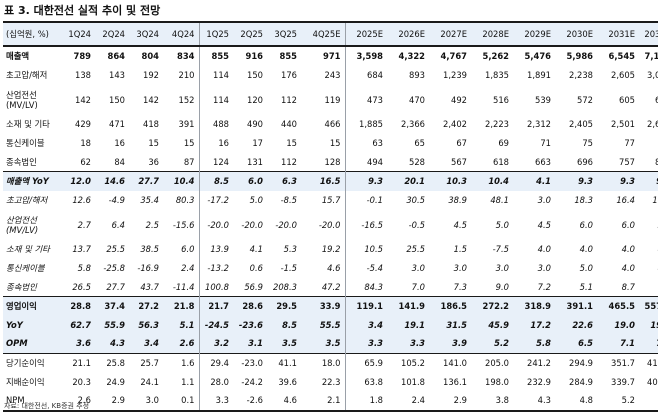  I want to click on table-cell: -1.5, so click(288, 268).